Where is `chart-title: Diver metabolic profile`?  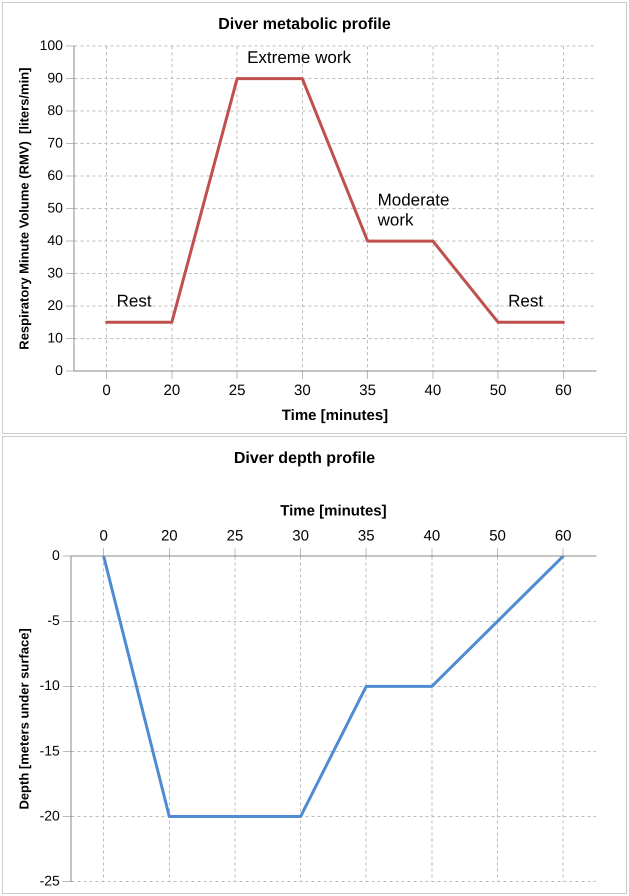
chart-title: Diver metabolic profile is located at coordinates (304, 25).